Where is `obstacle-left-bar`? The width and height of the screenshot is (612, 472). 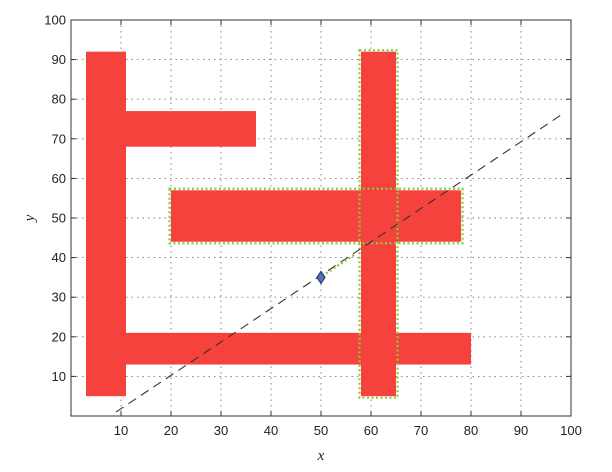 obstacle-left-bar is located at coordinates (106, 224).